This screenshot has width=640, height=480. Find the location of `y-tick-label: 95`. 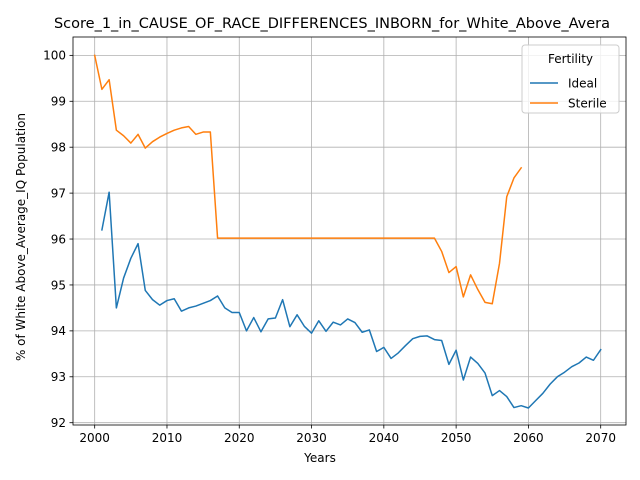

y-tick-label: 95 is located at coordinates (58, 285).